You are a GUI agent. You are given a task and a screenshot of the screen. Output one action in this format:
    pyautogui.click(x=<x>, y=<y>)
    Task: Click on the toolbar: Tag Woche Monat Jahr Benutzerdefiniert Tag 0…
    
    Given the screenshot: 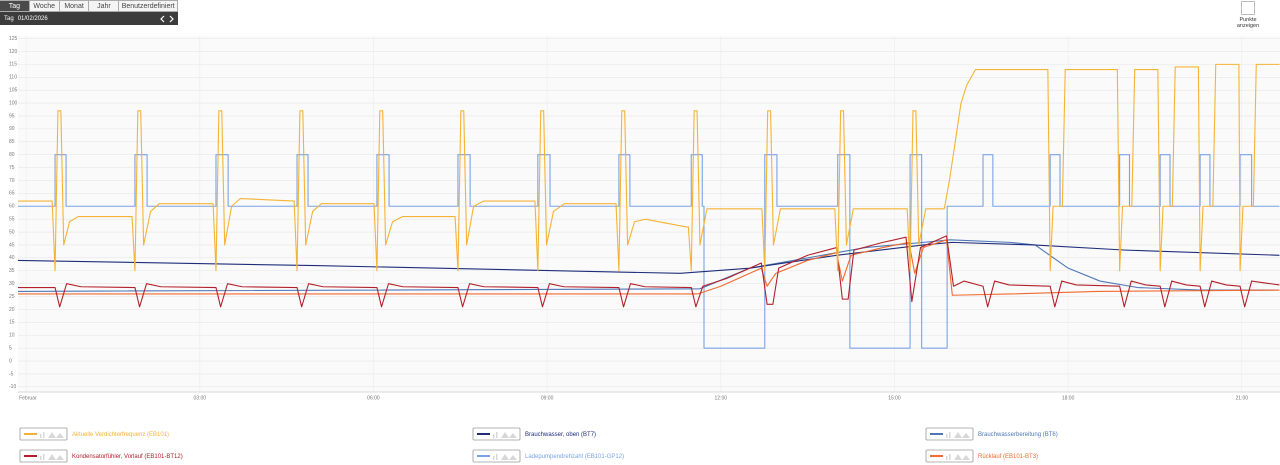 What is the action you would take?
    pyautogui.click(x=89, y=12)
    